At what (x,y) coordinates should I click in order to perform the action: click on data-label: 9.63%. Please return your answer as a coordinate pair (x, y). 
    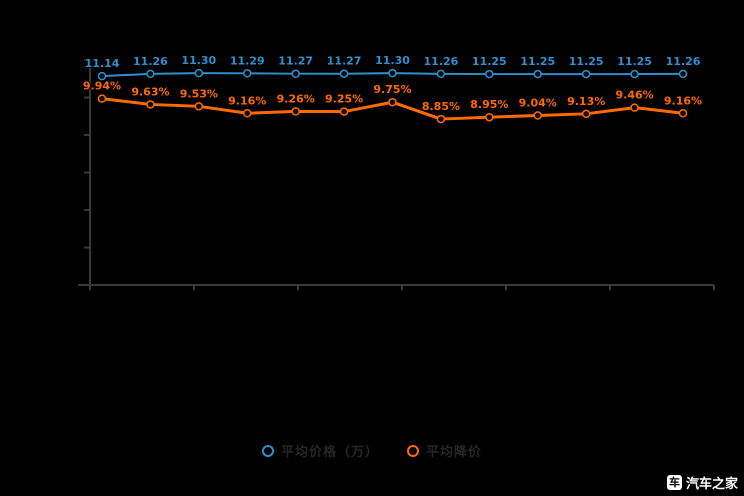
    Looking at the image, I should click on (150, 91).